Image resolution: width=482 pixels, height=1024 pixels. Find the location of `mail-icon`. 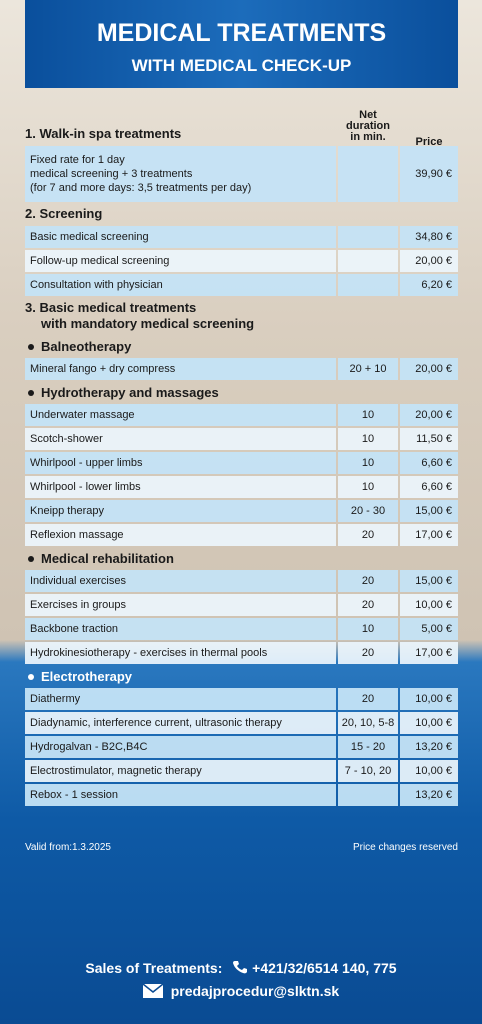

mail-icon is located at coordinates (153, 990).